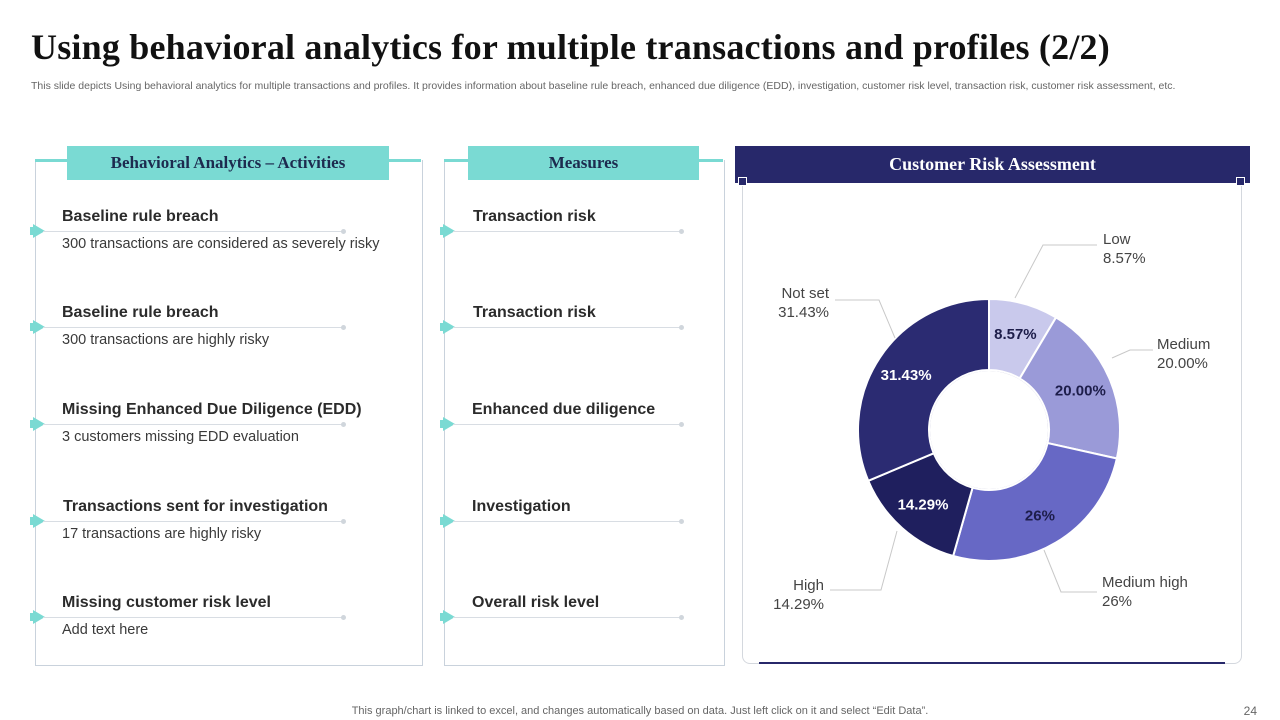 The height and width of the screenshot is (720, 1280). Describe the element at coordinates (212, 409) in the screenshot. I see `activity-title: Missing Enhanced Due Diligence (EDD)` at that location.